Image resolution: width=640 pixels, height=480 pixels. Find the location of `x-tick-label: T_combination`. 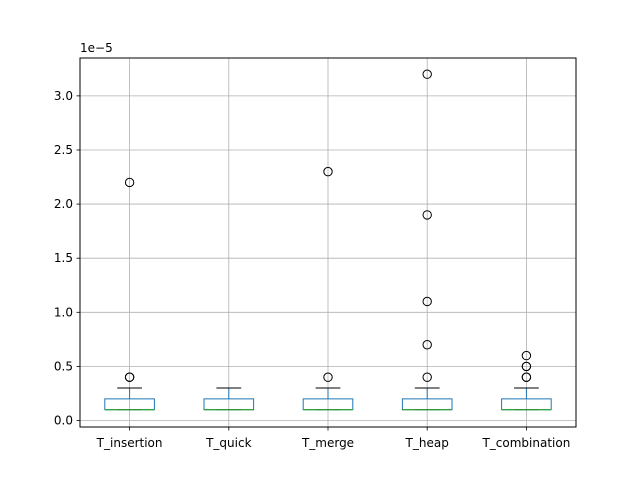

x-tick-label: T_combination is located at coordinates (525, 443).